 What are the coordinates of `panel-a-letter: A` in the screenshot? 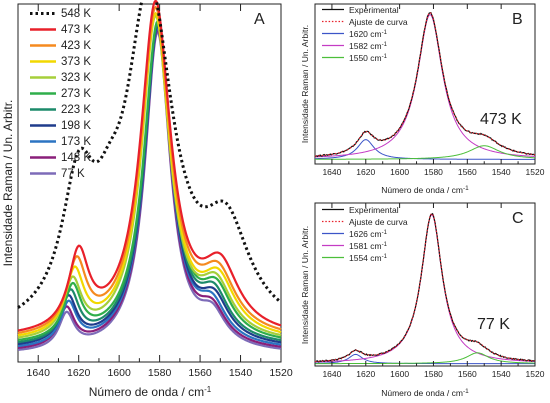 It's located at (259, 19).